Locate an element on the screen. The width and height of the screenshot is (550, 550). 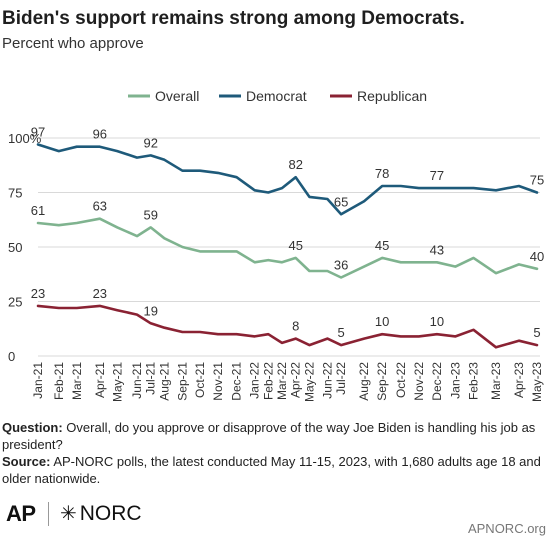
x-tick-label: Mar-23 is located at coordinates (496, 381).